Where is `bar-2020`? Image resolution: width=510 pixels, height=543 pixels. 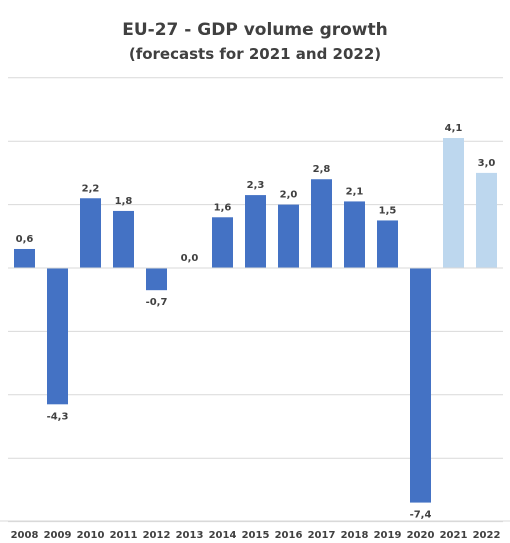 bar-2020 is located at coordinates (420, 385).